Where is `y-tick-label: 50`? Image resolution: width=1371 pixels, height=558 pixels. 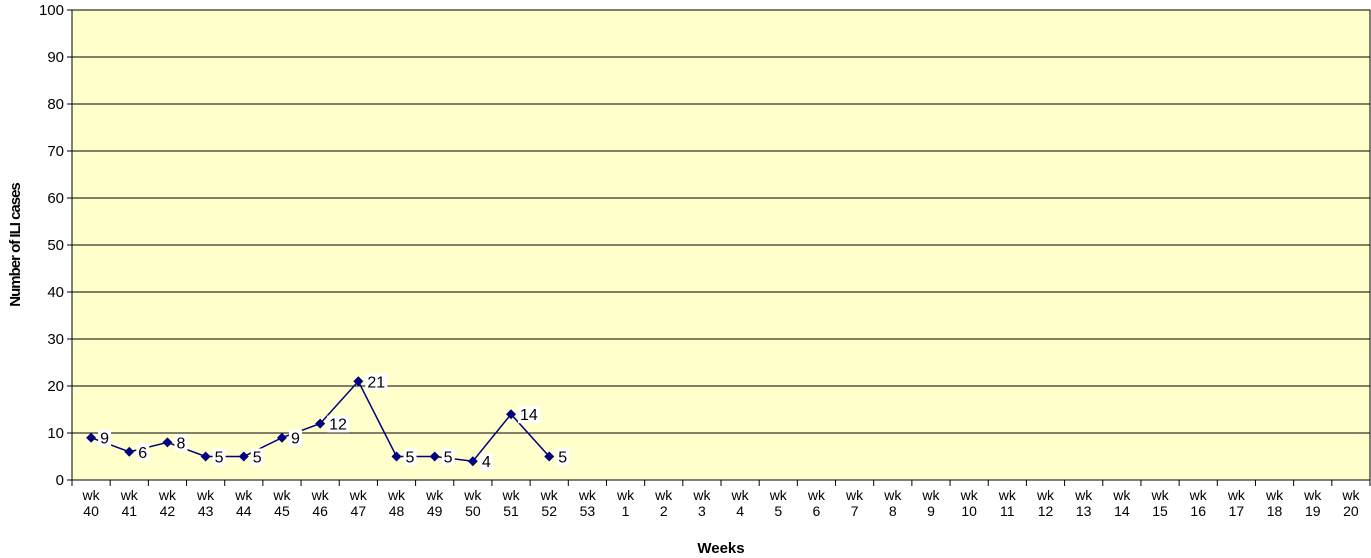 y-tick-label: 50 is located at coordinates (55, 245).